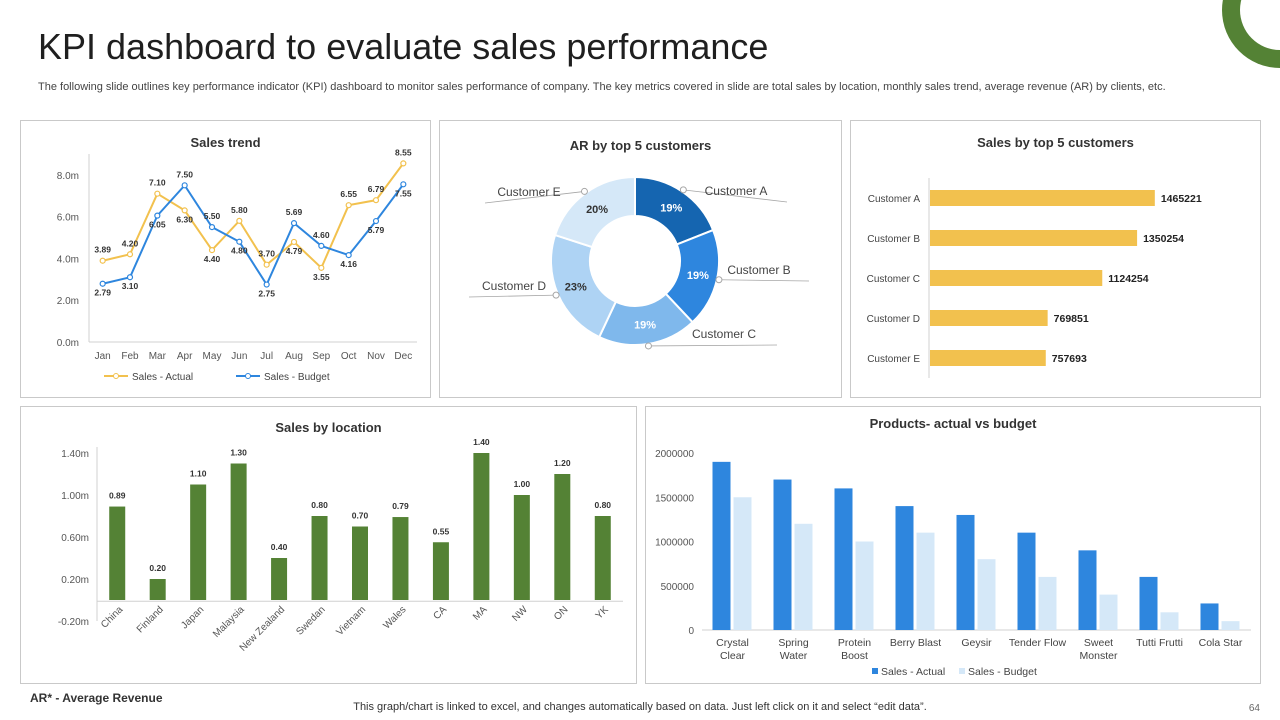  I want to click on y-tick-label: 0.60m, so click(75, 538).